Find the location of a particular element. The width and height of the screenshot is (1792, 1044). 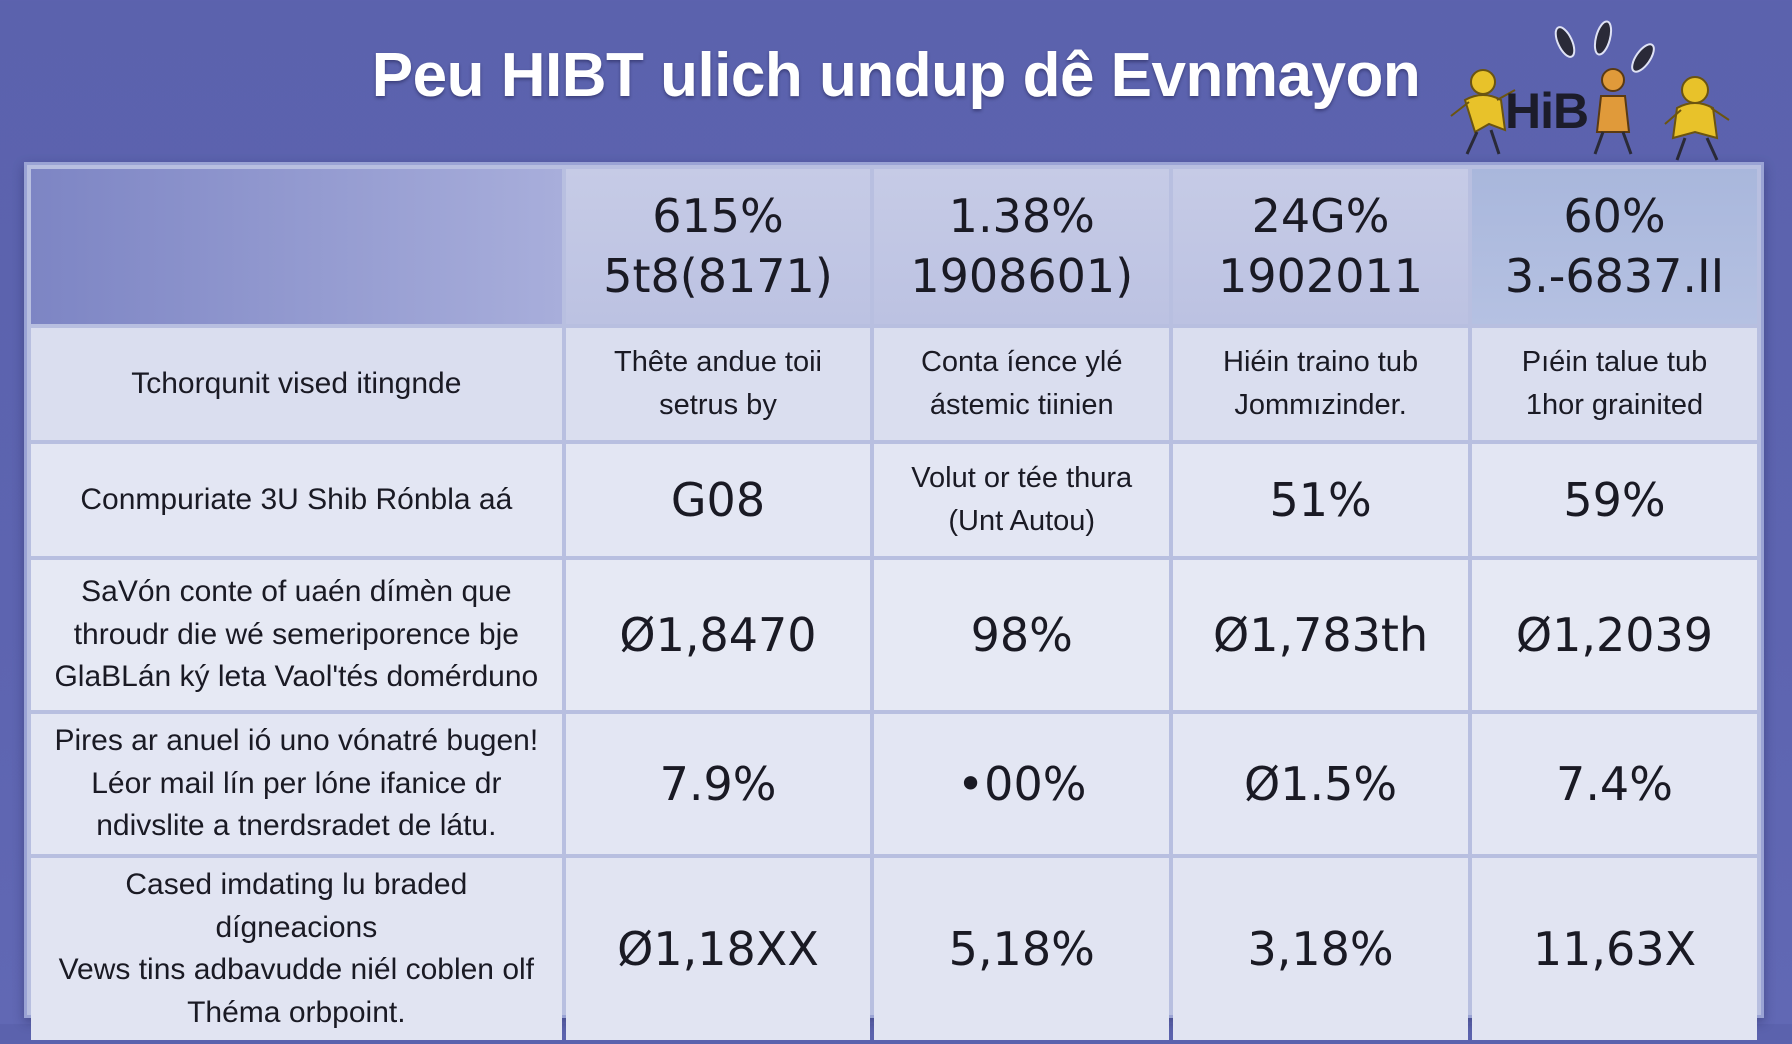

table-cell: 11,63X is located at coordinates (1614, 949).